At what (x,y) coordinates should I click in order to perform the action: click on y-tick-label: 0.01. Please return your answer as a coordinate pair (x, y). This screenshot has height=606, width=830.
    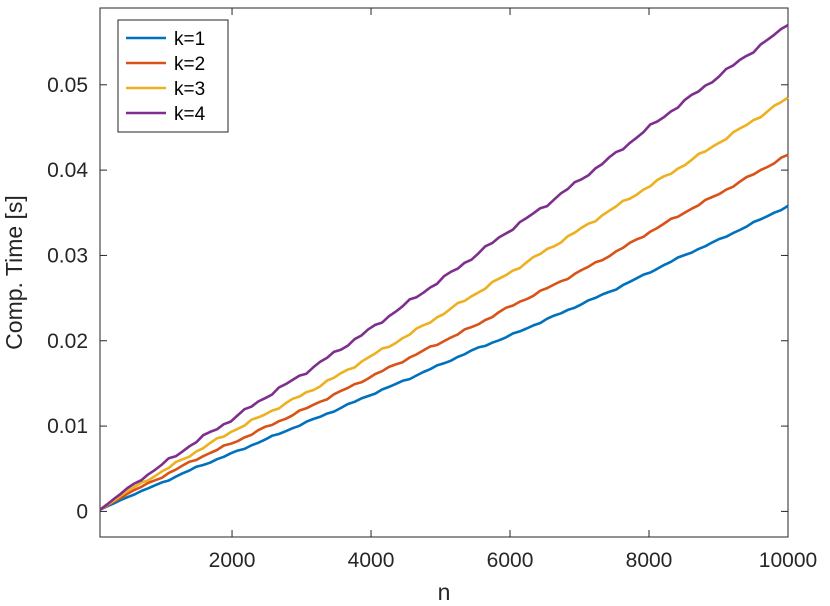
    Looking at the image, I should click on (67, 426).